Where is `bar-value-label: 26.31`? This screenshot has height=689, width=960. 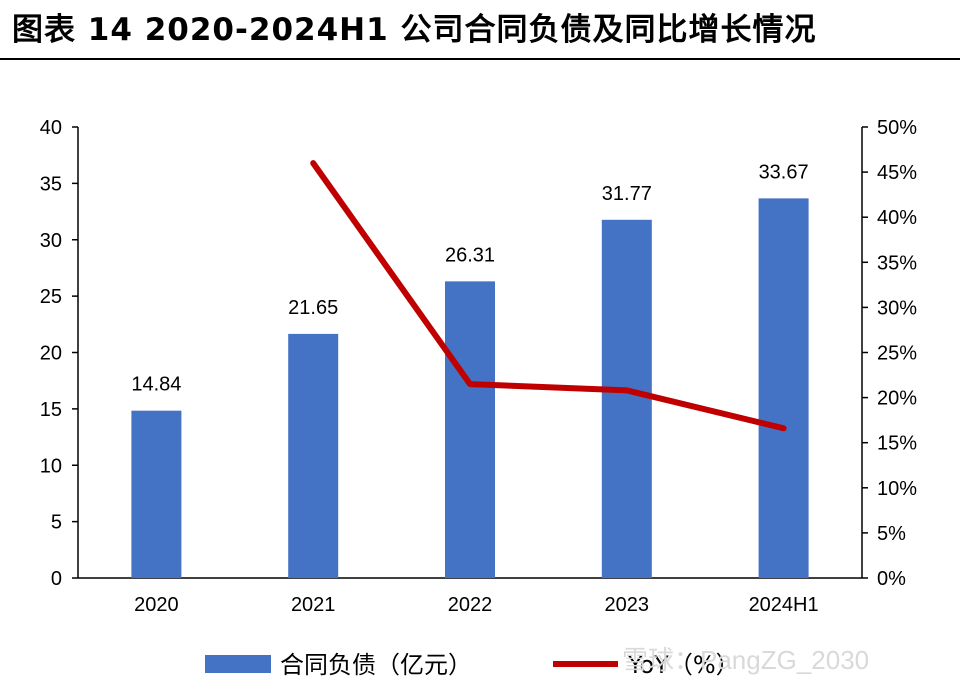 bar-value-label: 26.31 is located at coordinates (470, 255).